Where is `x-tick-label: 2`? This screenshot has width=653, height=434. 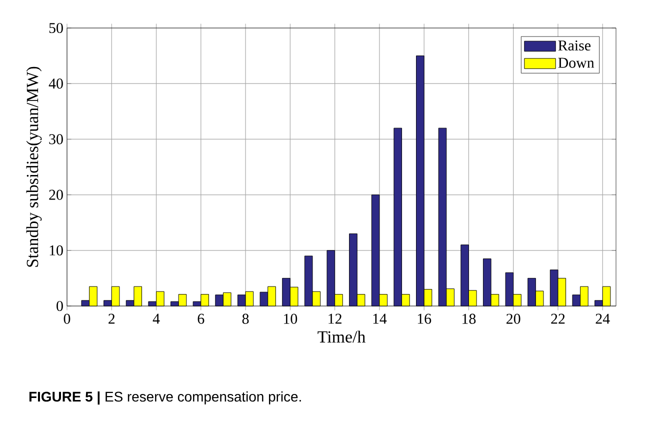
x-tick-label: 2 is located at coordinates (111, 319).